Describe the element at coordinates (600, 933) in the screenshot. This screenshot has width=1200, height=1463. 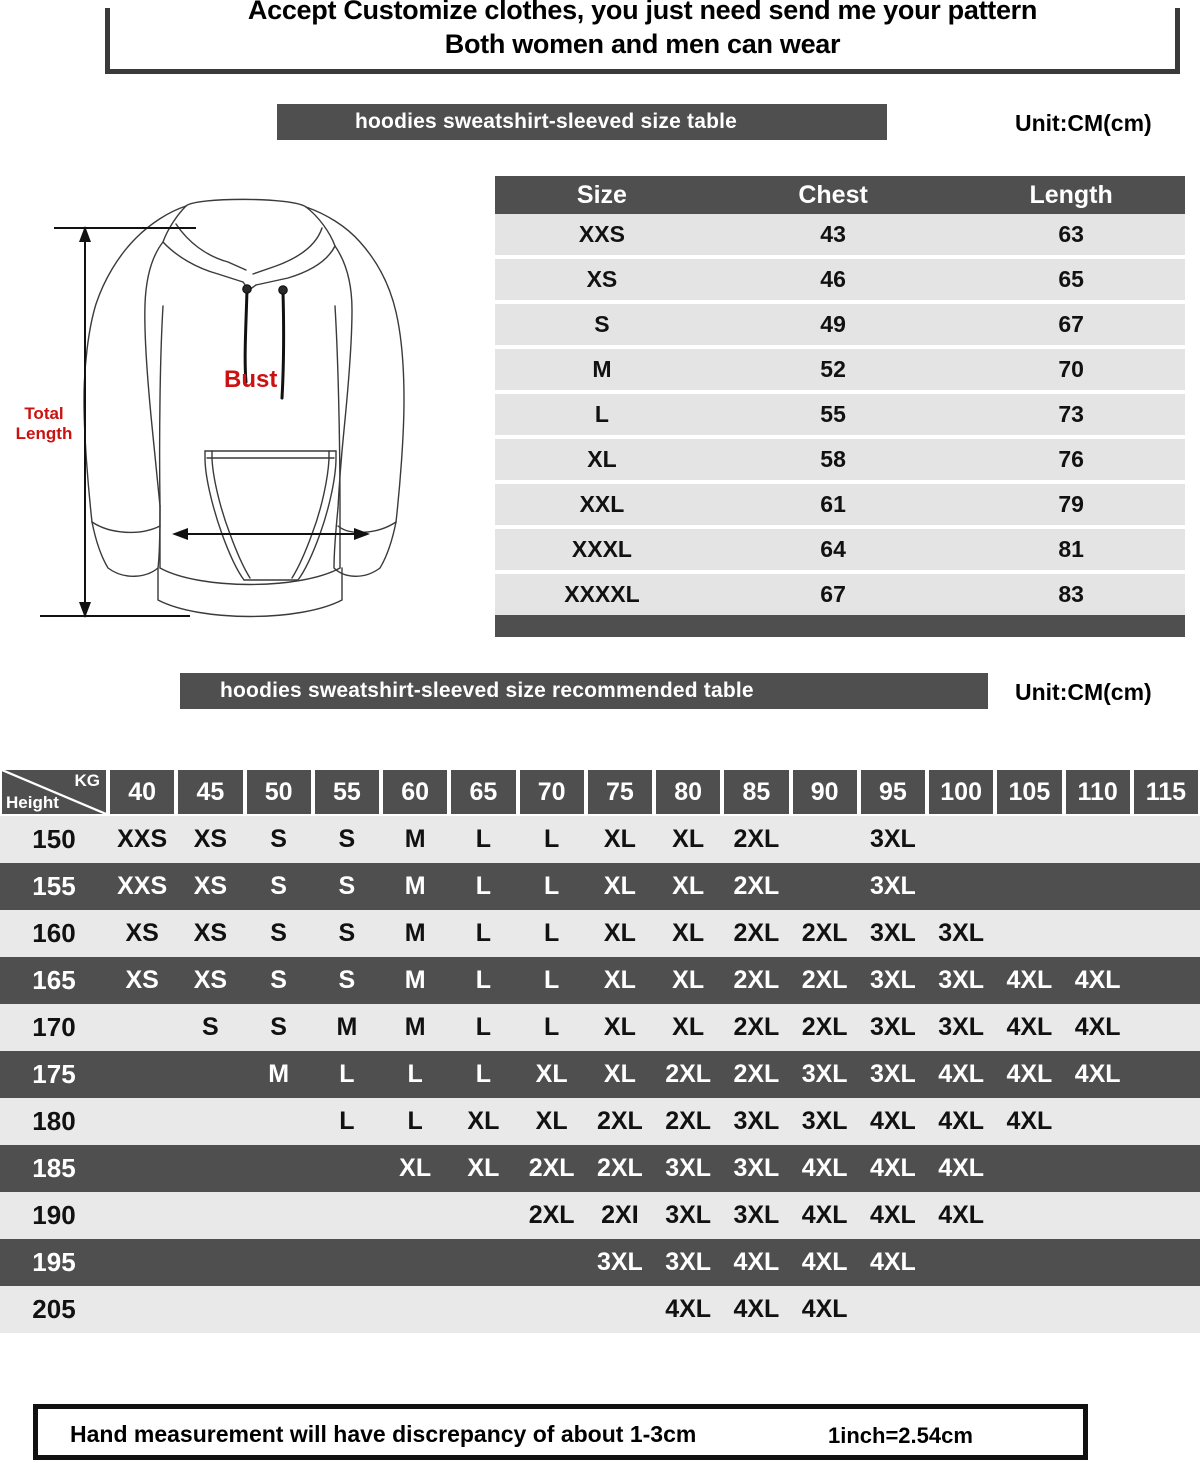
I see `table-row: 160 XS XS S S M L L XL XL 2XL 2XL 3XL 3XL` at that location.